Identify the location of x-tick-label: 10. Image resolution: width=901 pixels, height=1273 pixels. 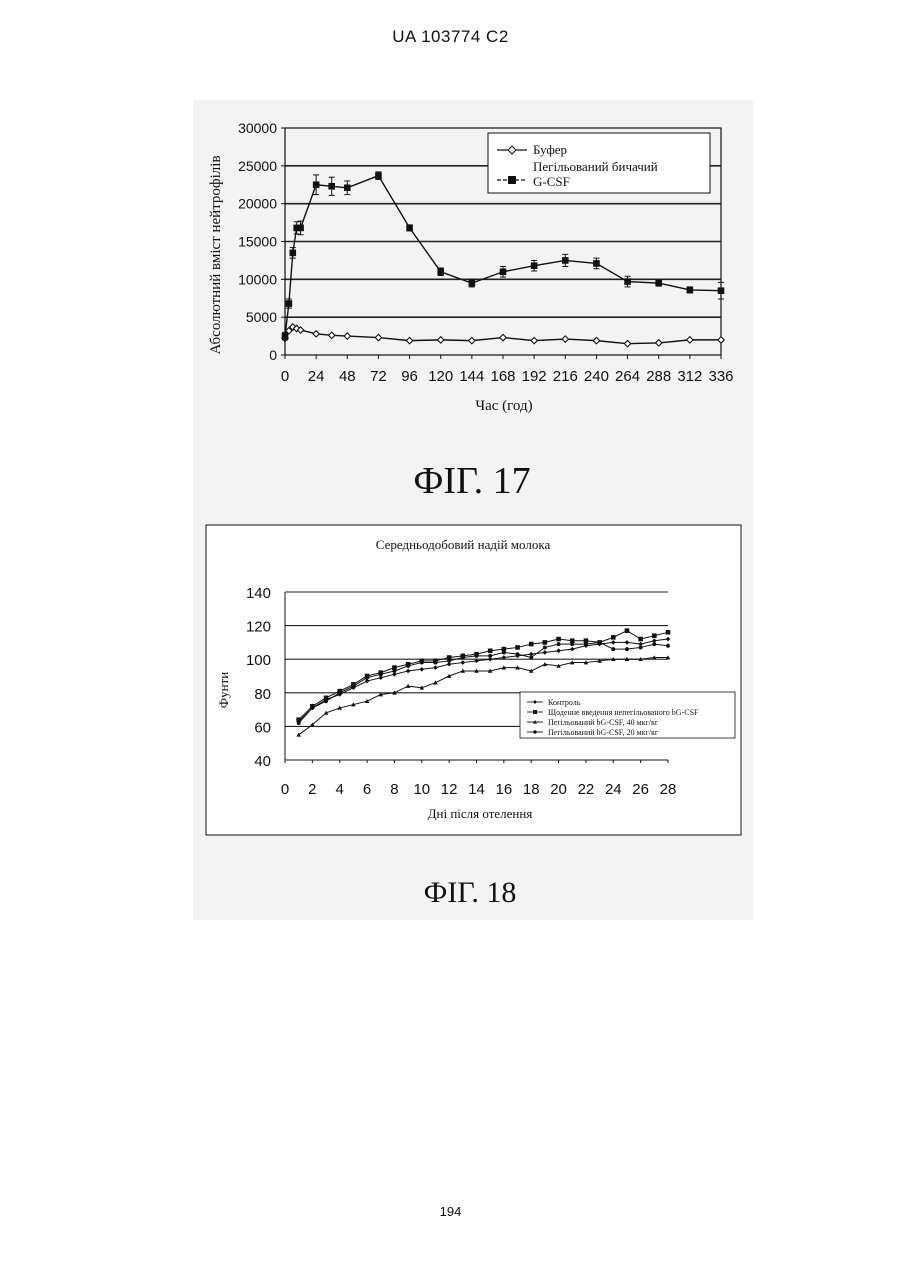
(421, 789).